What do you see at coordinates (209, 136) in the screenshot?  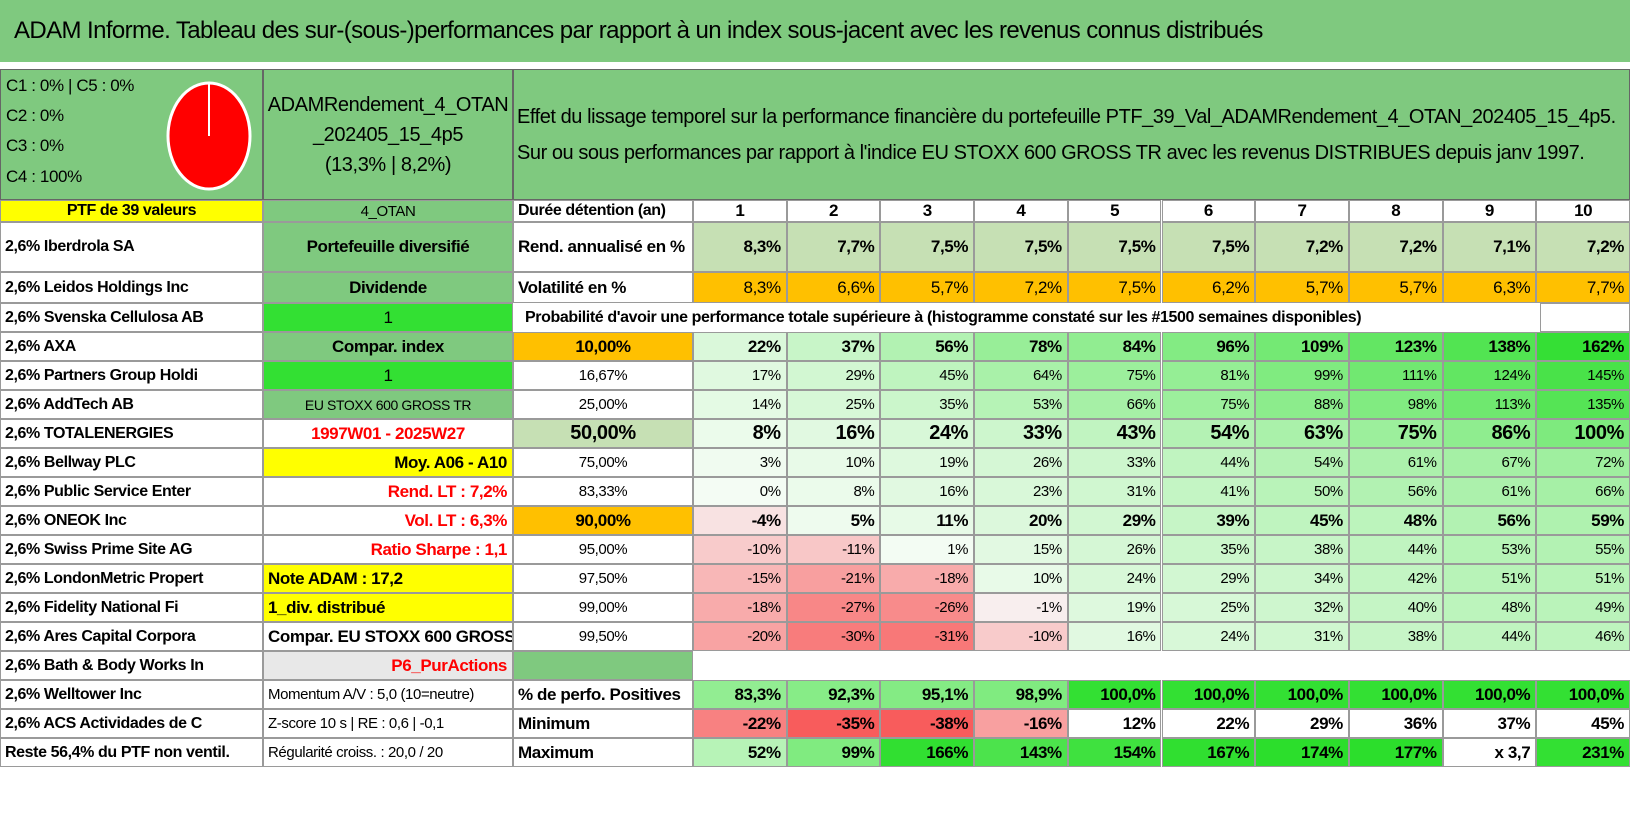 I see `allocation-pie-chart` at bounding box center [209, 136].